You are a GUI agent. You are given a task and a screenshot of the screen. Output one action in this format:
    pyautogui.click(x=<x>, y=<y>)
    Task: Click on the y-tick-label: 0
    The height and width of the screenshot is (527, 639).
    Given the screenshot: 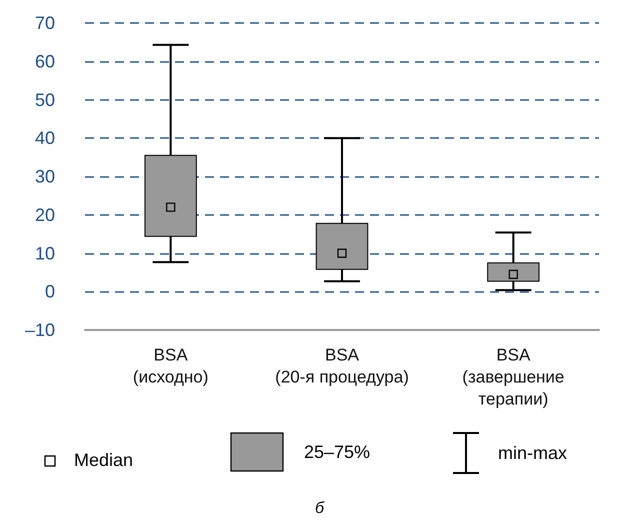 What is the action you would take?
    pyautogui.click(x=49, y=292)
    